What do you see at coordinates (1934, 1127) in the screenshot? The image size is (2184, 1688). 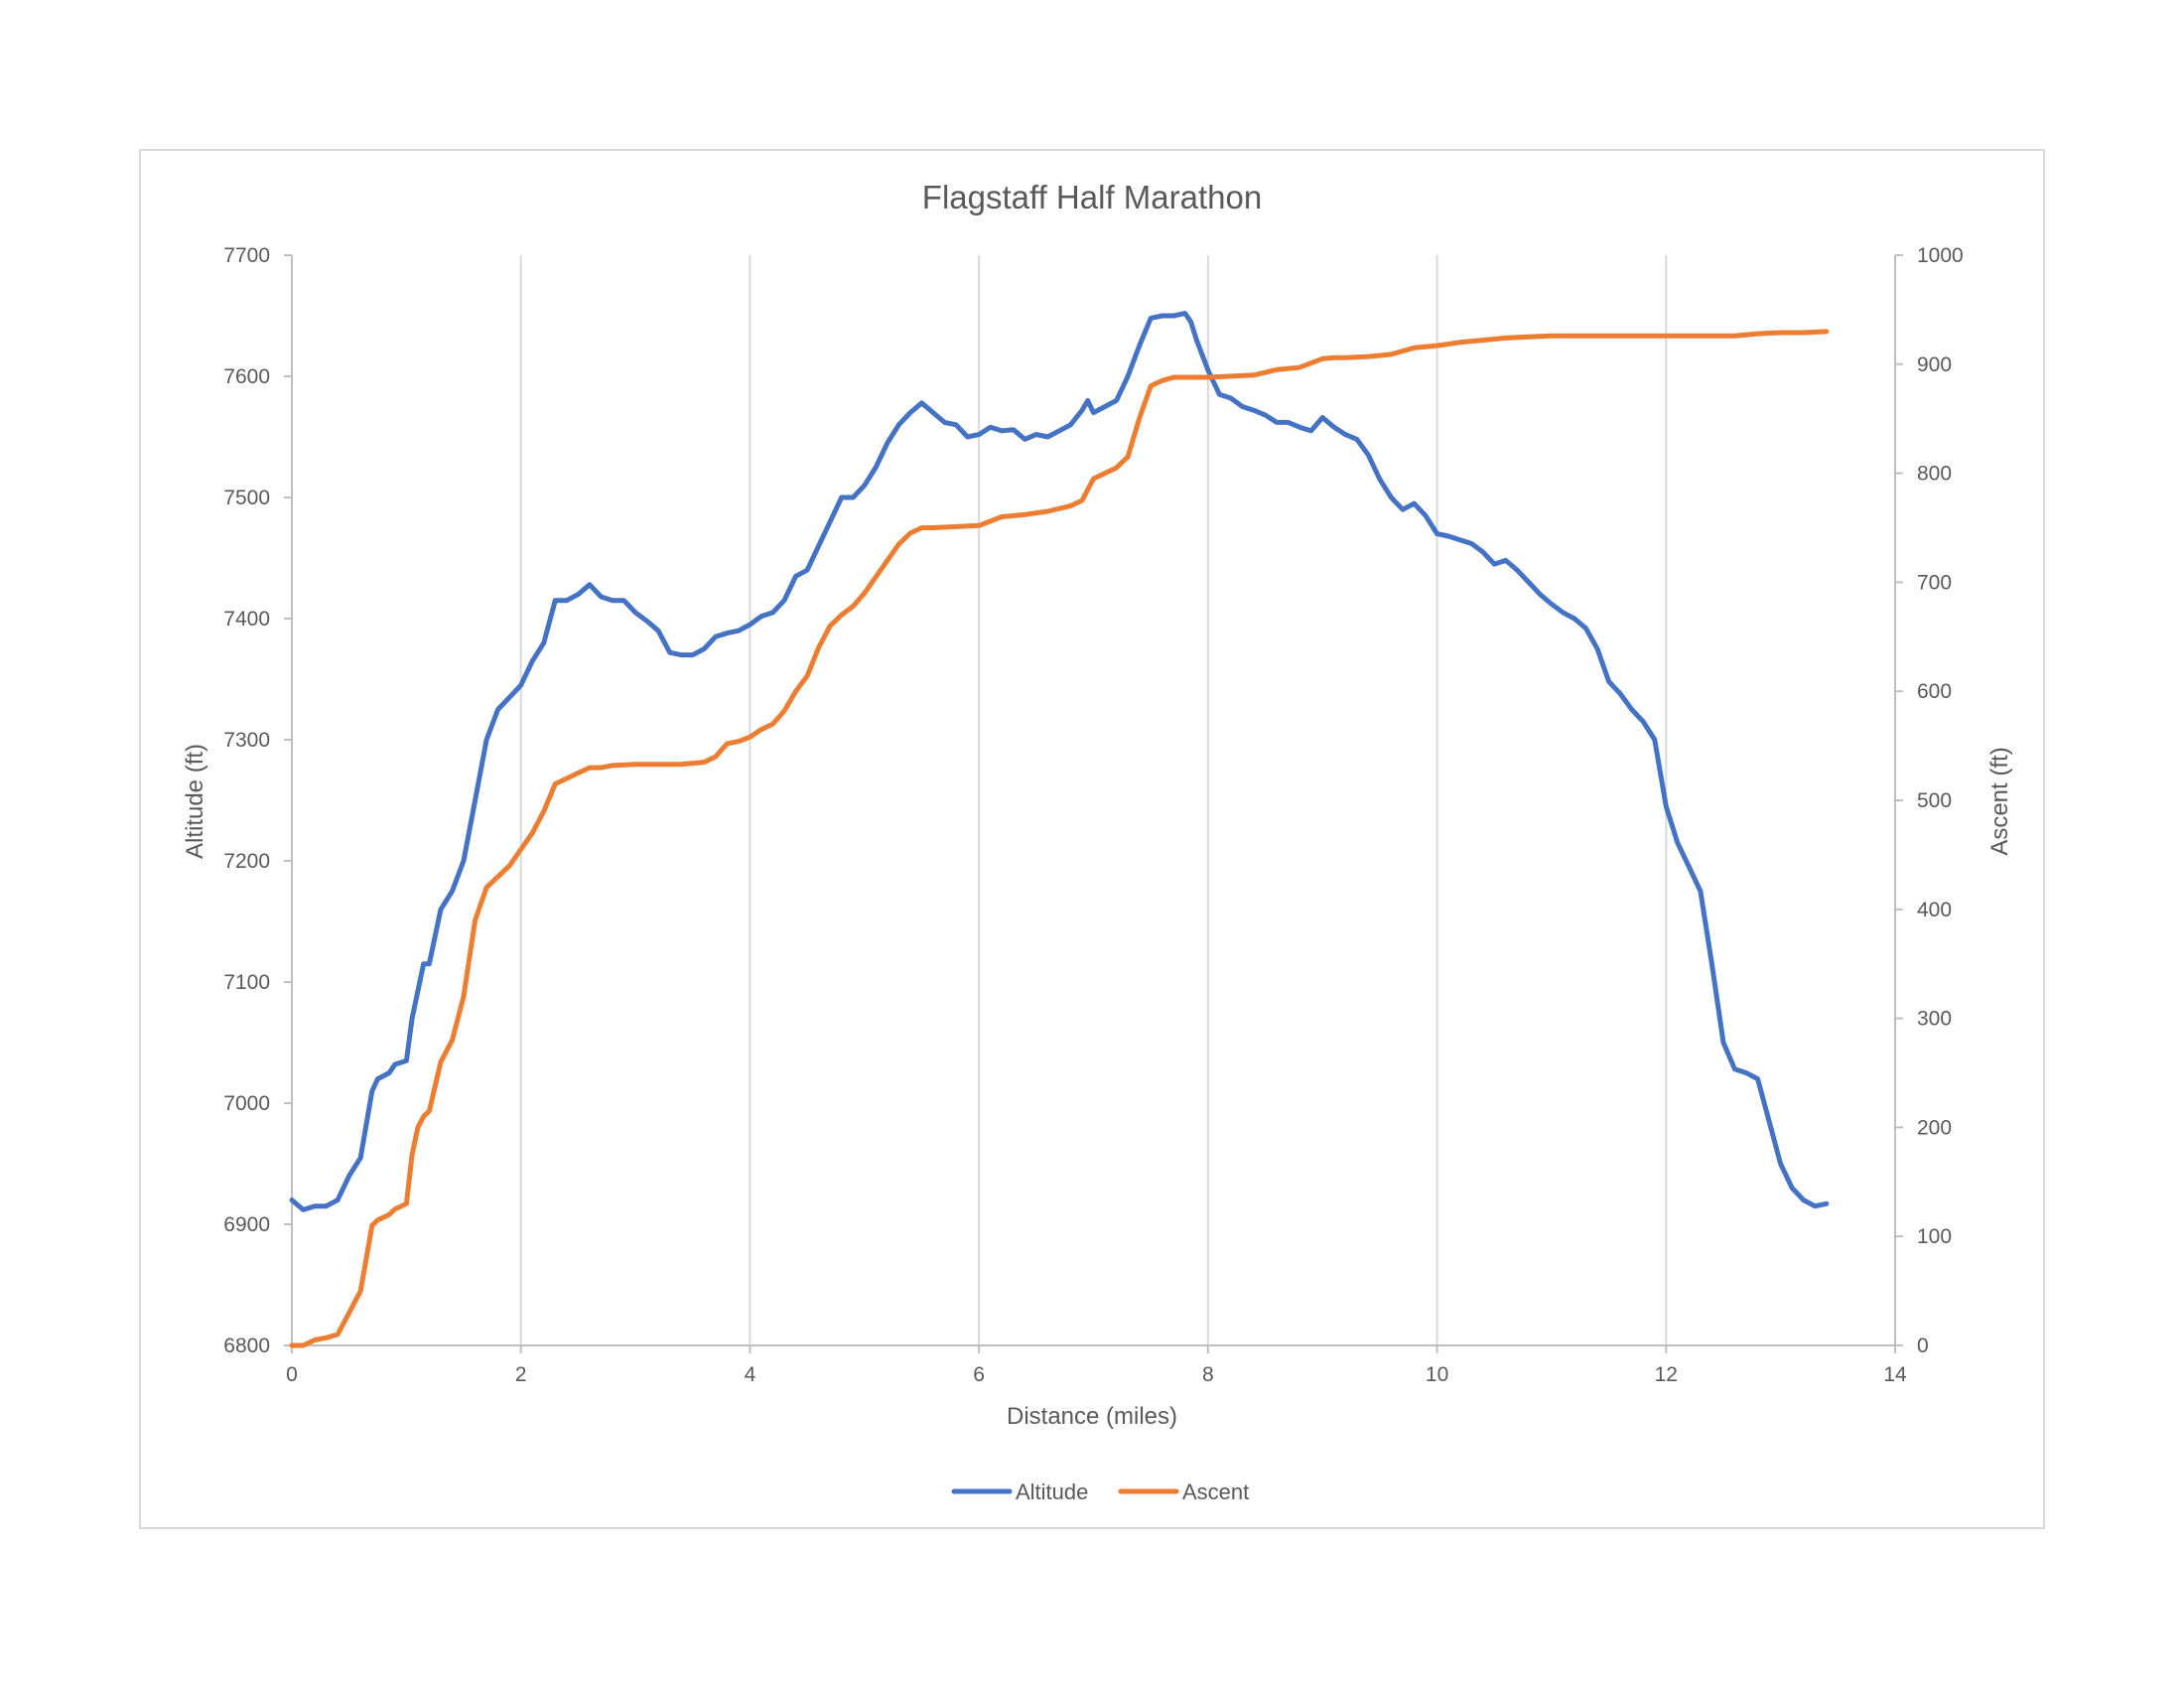 I see `y2-tick-label: 200` at bounding box center [1934, 1127].